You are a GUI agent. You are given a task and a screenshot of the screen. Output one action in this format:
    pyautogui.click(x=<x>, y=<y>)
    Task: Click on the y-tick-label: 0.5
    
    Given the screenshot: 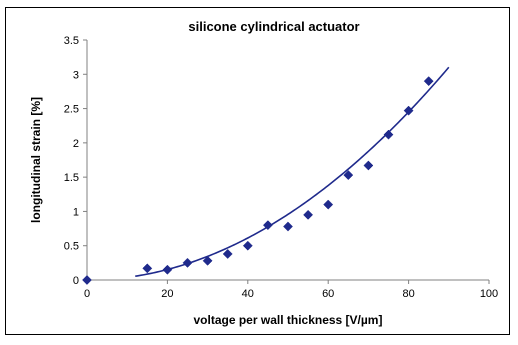 What is the action you would take?
    pyautogui.click(x=71, y=247)
    